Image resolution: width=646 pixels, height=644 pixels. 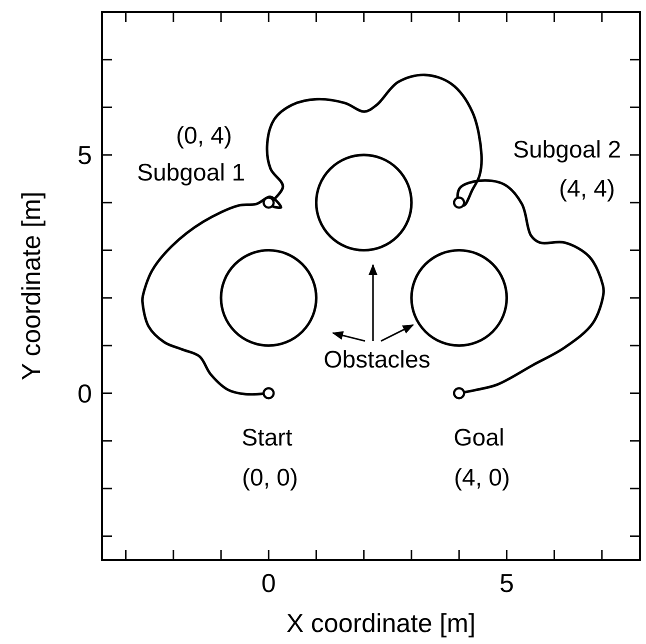 What do you see at coordinates (479, 438) in the screenshot?
I see `annotation: Goal` at bounding box center [479, 438].